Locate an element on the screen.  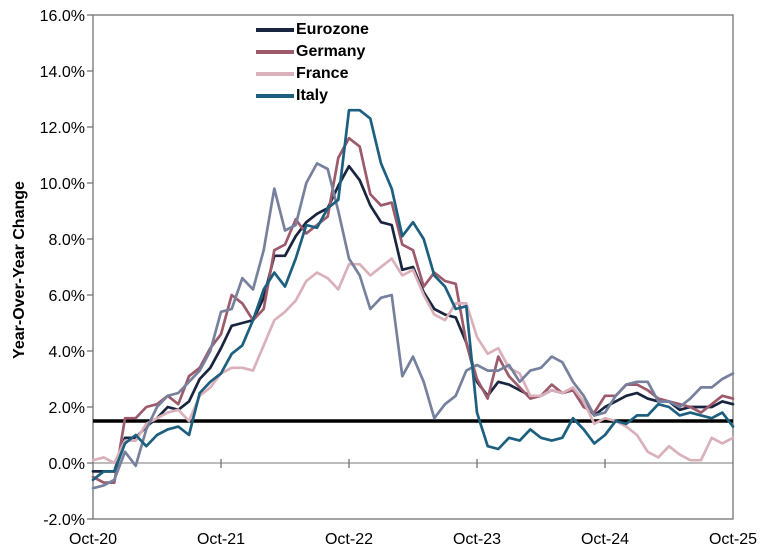
y-tick-label: 10.0% is located at coordinates (62, 184).